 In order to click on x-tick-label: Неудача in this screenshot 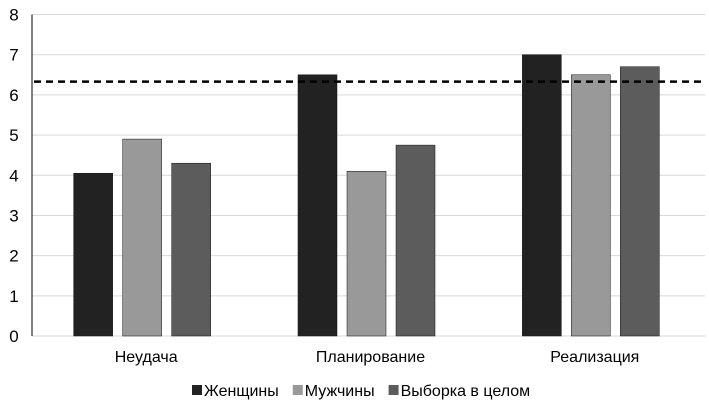, I will do `click(146, 357)`.